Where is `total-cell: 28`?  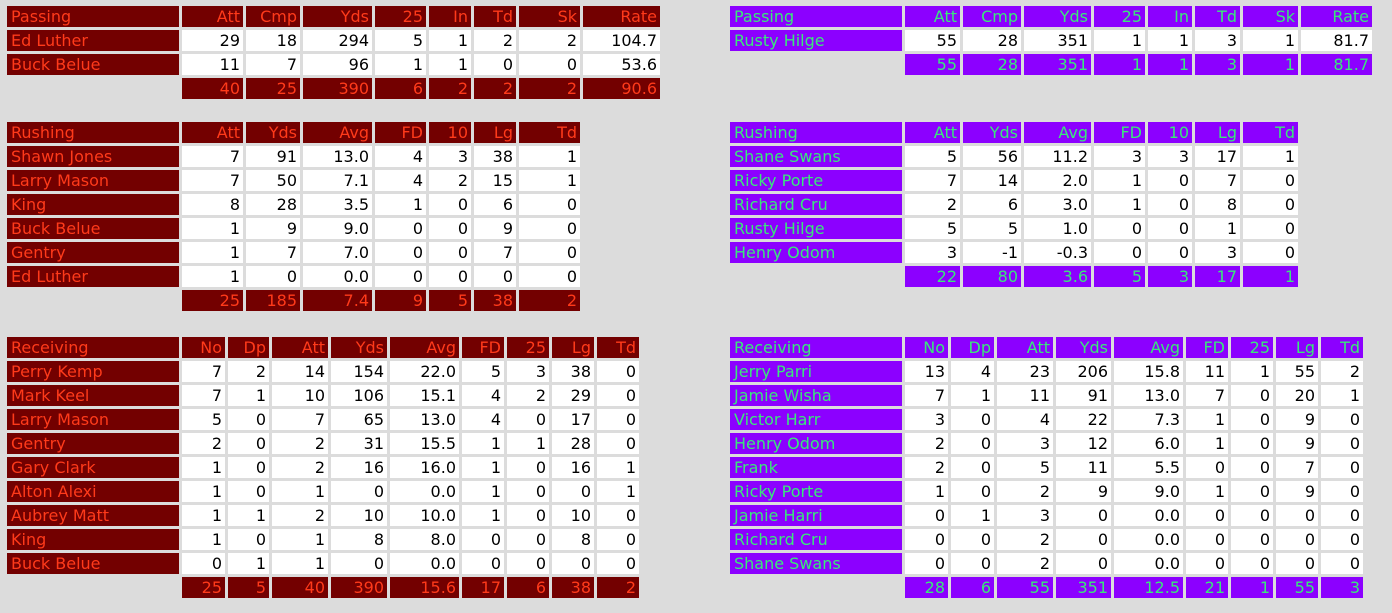
total-cell: 28 is located at coordinates (926, 587).